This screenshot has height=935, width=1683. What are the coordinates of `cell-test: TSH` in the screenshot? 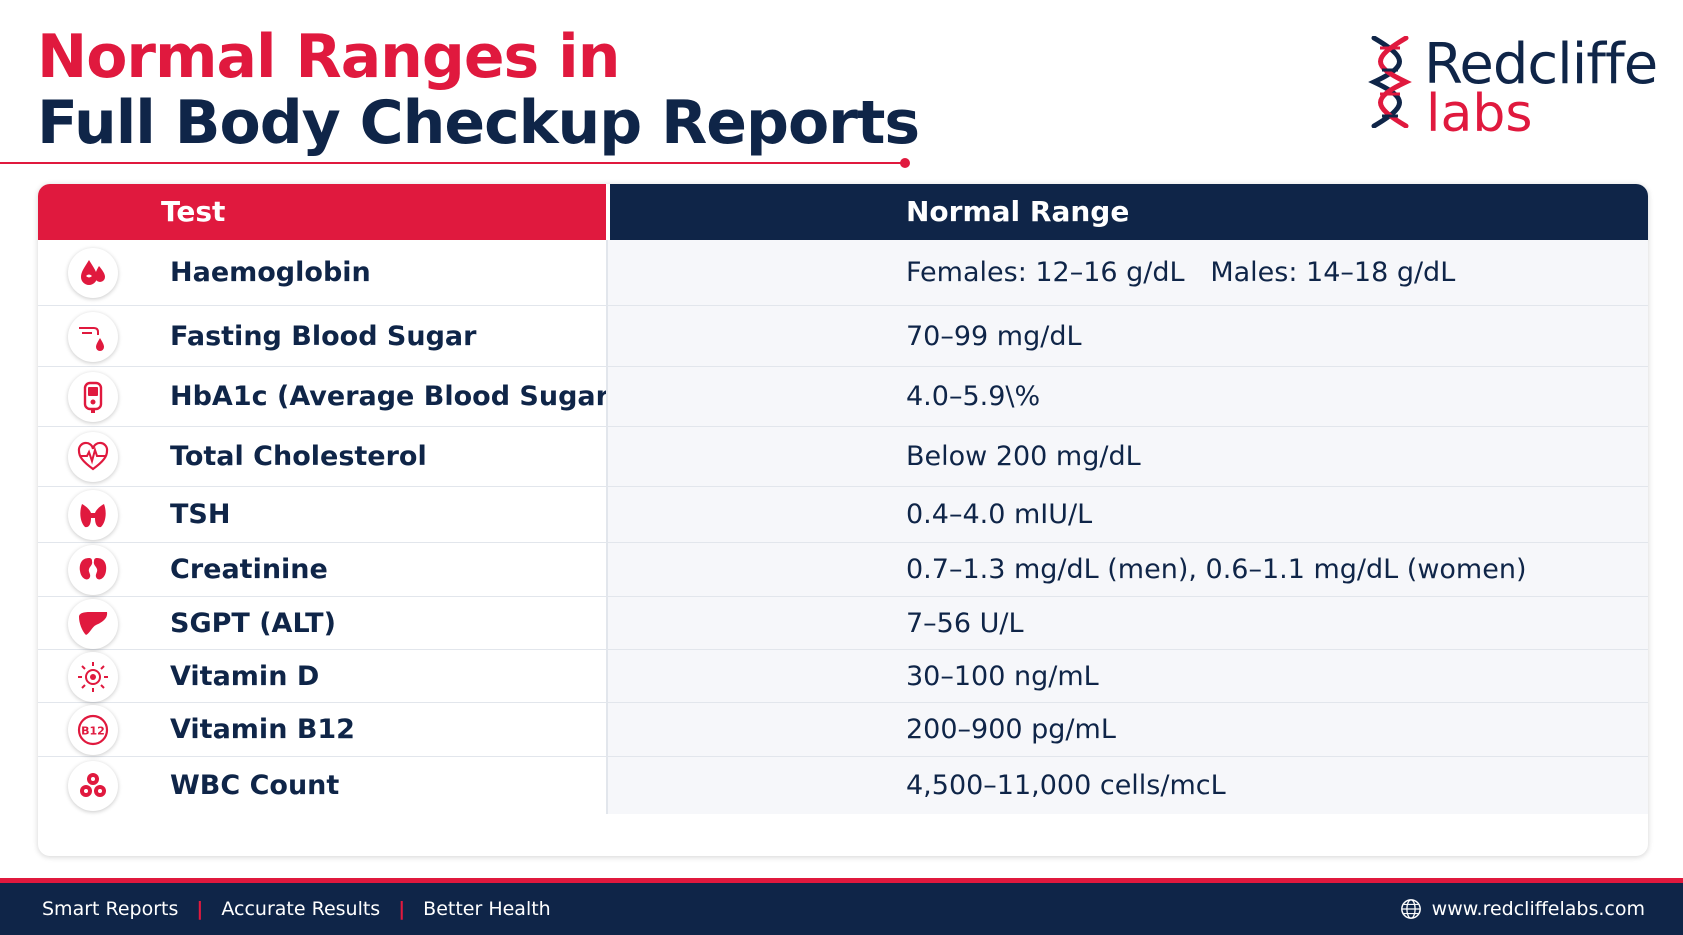 It's located at (322, 514).